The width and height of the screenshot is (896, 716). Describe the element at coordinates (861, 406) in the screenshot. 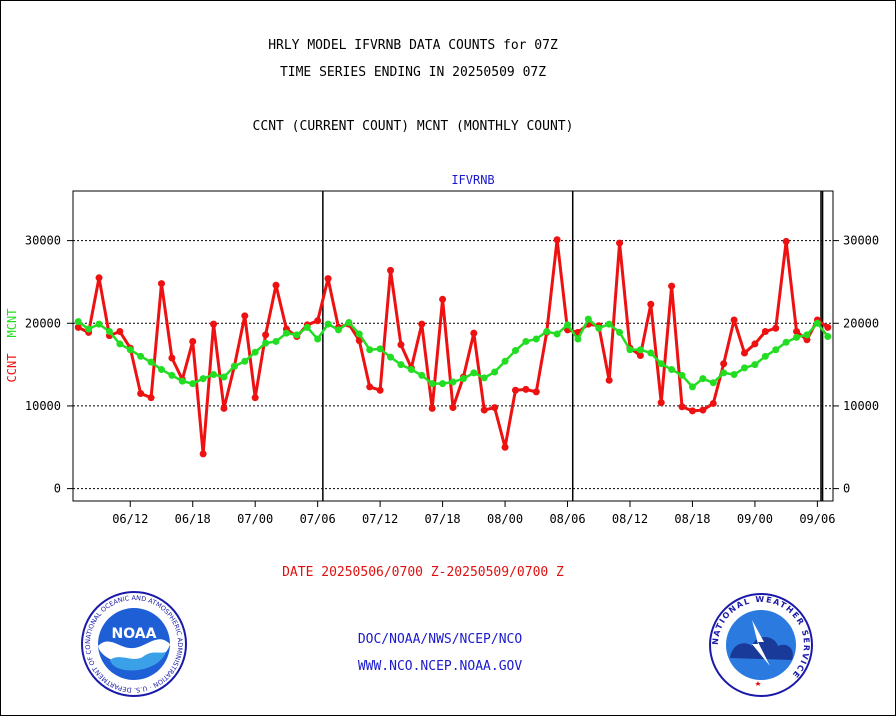

I see `y-tick-label-right: 10000` at that location.